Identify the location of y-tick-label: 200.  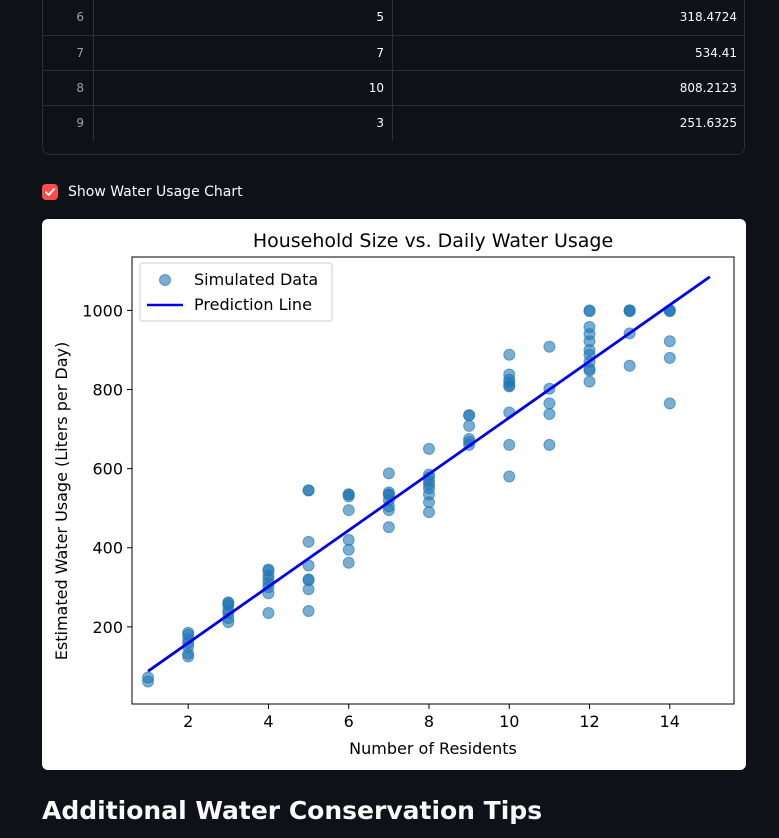
(107, 627).